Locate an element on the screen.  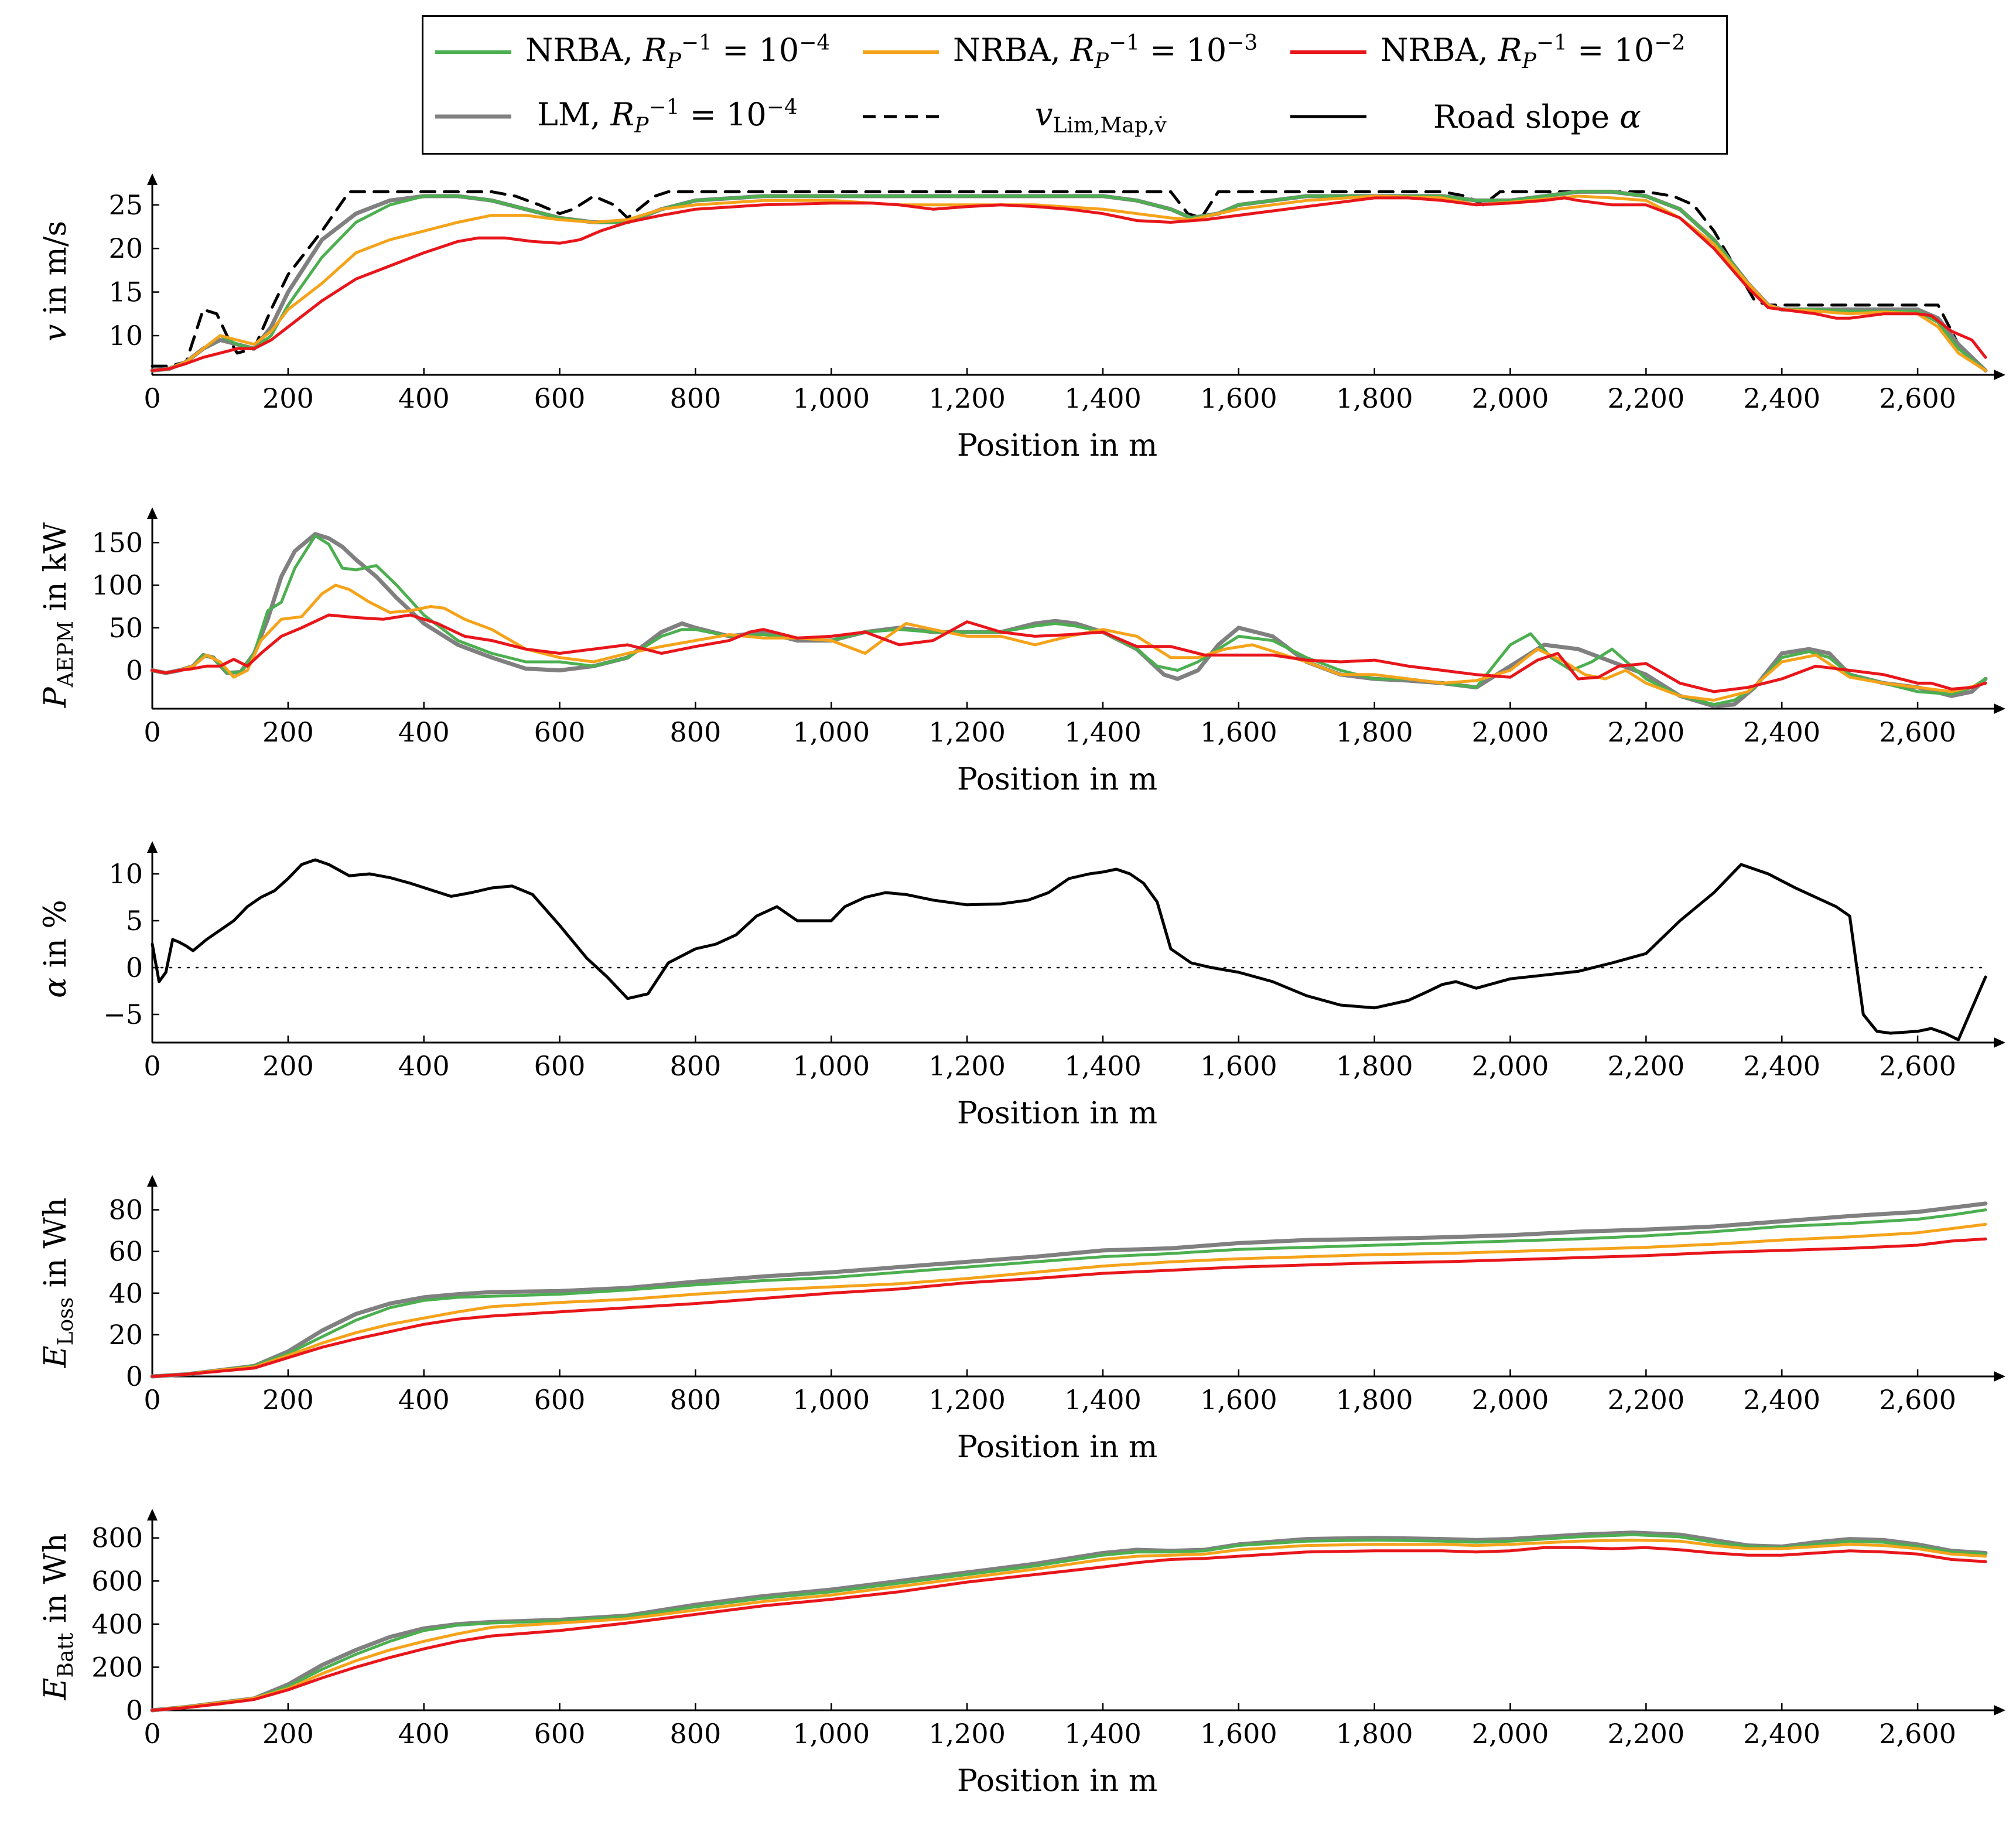
legend-item-nrba-4: NRBA, RP−1 = 10−4 is located at coordinates (632, 52).